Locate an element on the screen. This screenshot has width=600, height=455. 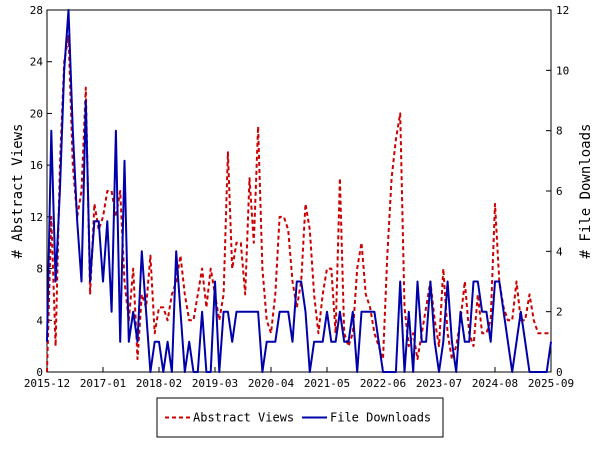
x-tick-label: 2019-03 is located at coordinates (215, 383).